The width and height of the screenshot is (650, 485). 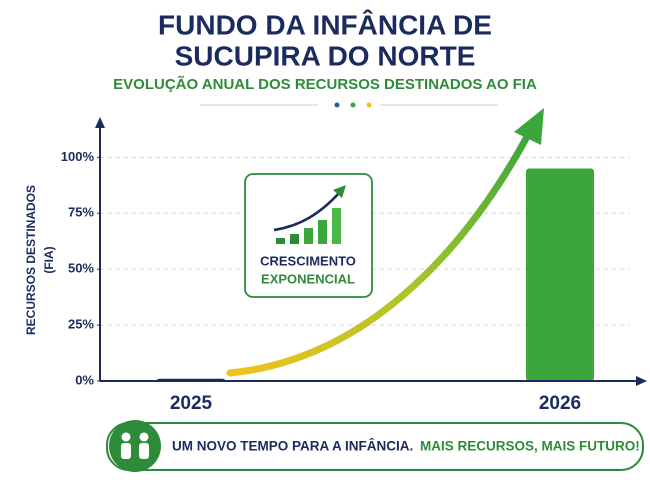 What do you see at coordinates (325, 24) in the screenshot?
I see `chart-title: FUNDO DA INFÂNCIA DE` at bounding box center [325, 24].